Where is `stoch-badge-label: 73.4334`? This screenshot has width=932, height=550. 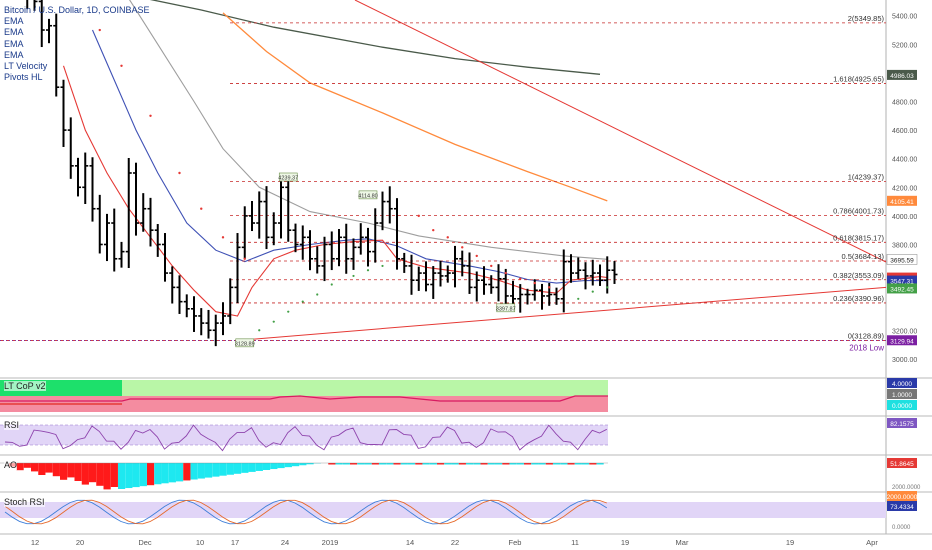 stoch-badge-label: 73.4334 is located at coordinates (902, 507).